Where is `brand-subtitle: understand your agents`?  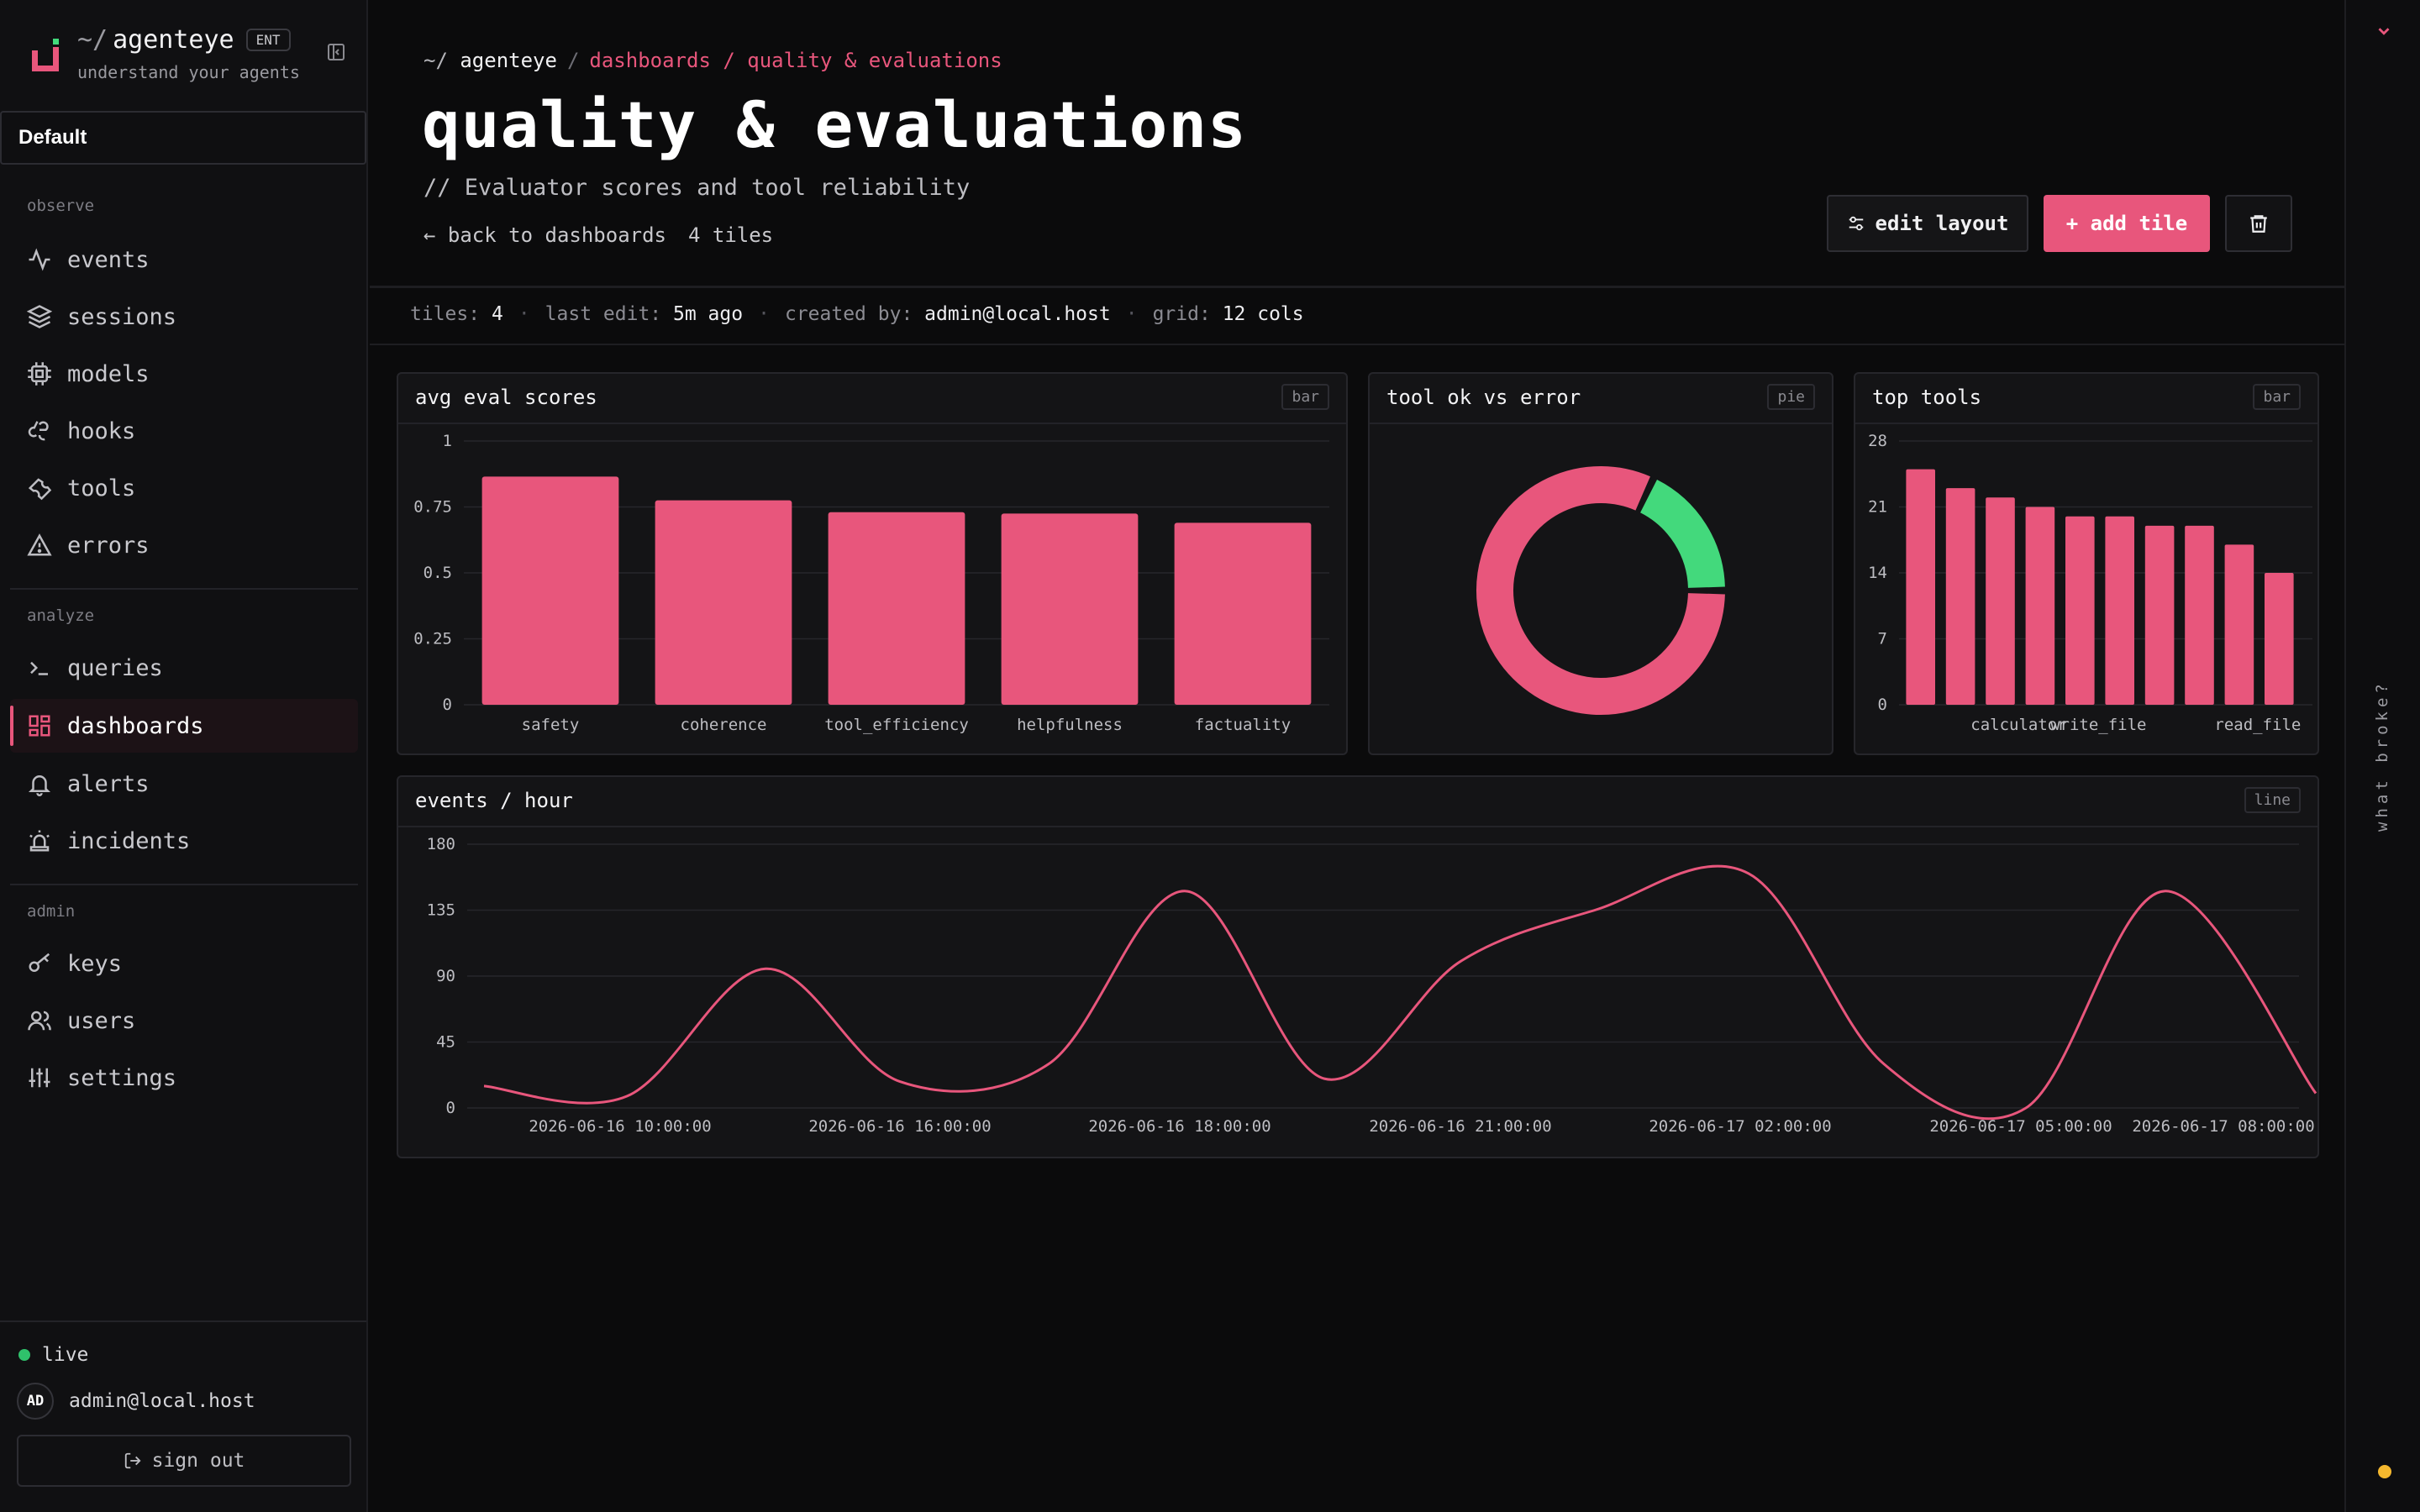 brand-subtitle: understand your agents is located at coordinates (188, 72).